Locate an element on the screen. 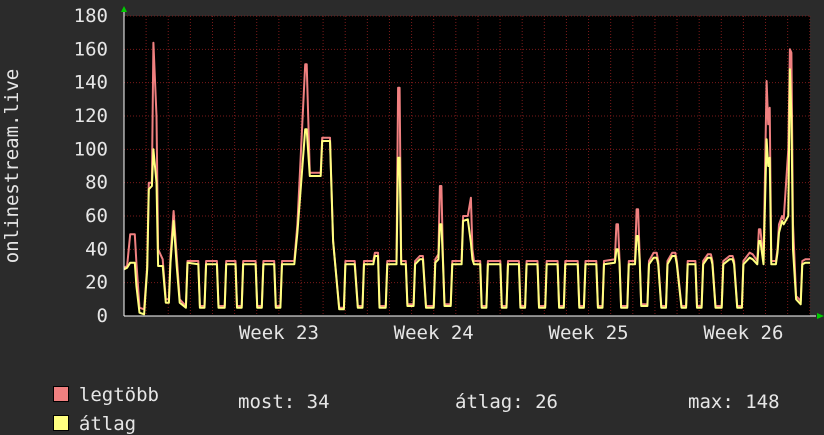  y-axis-arrow is located at coordinates (124, 9).